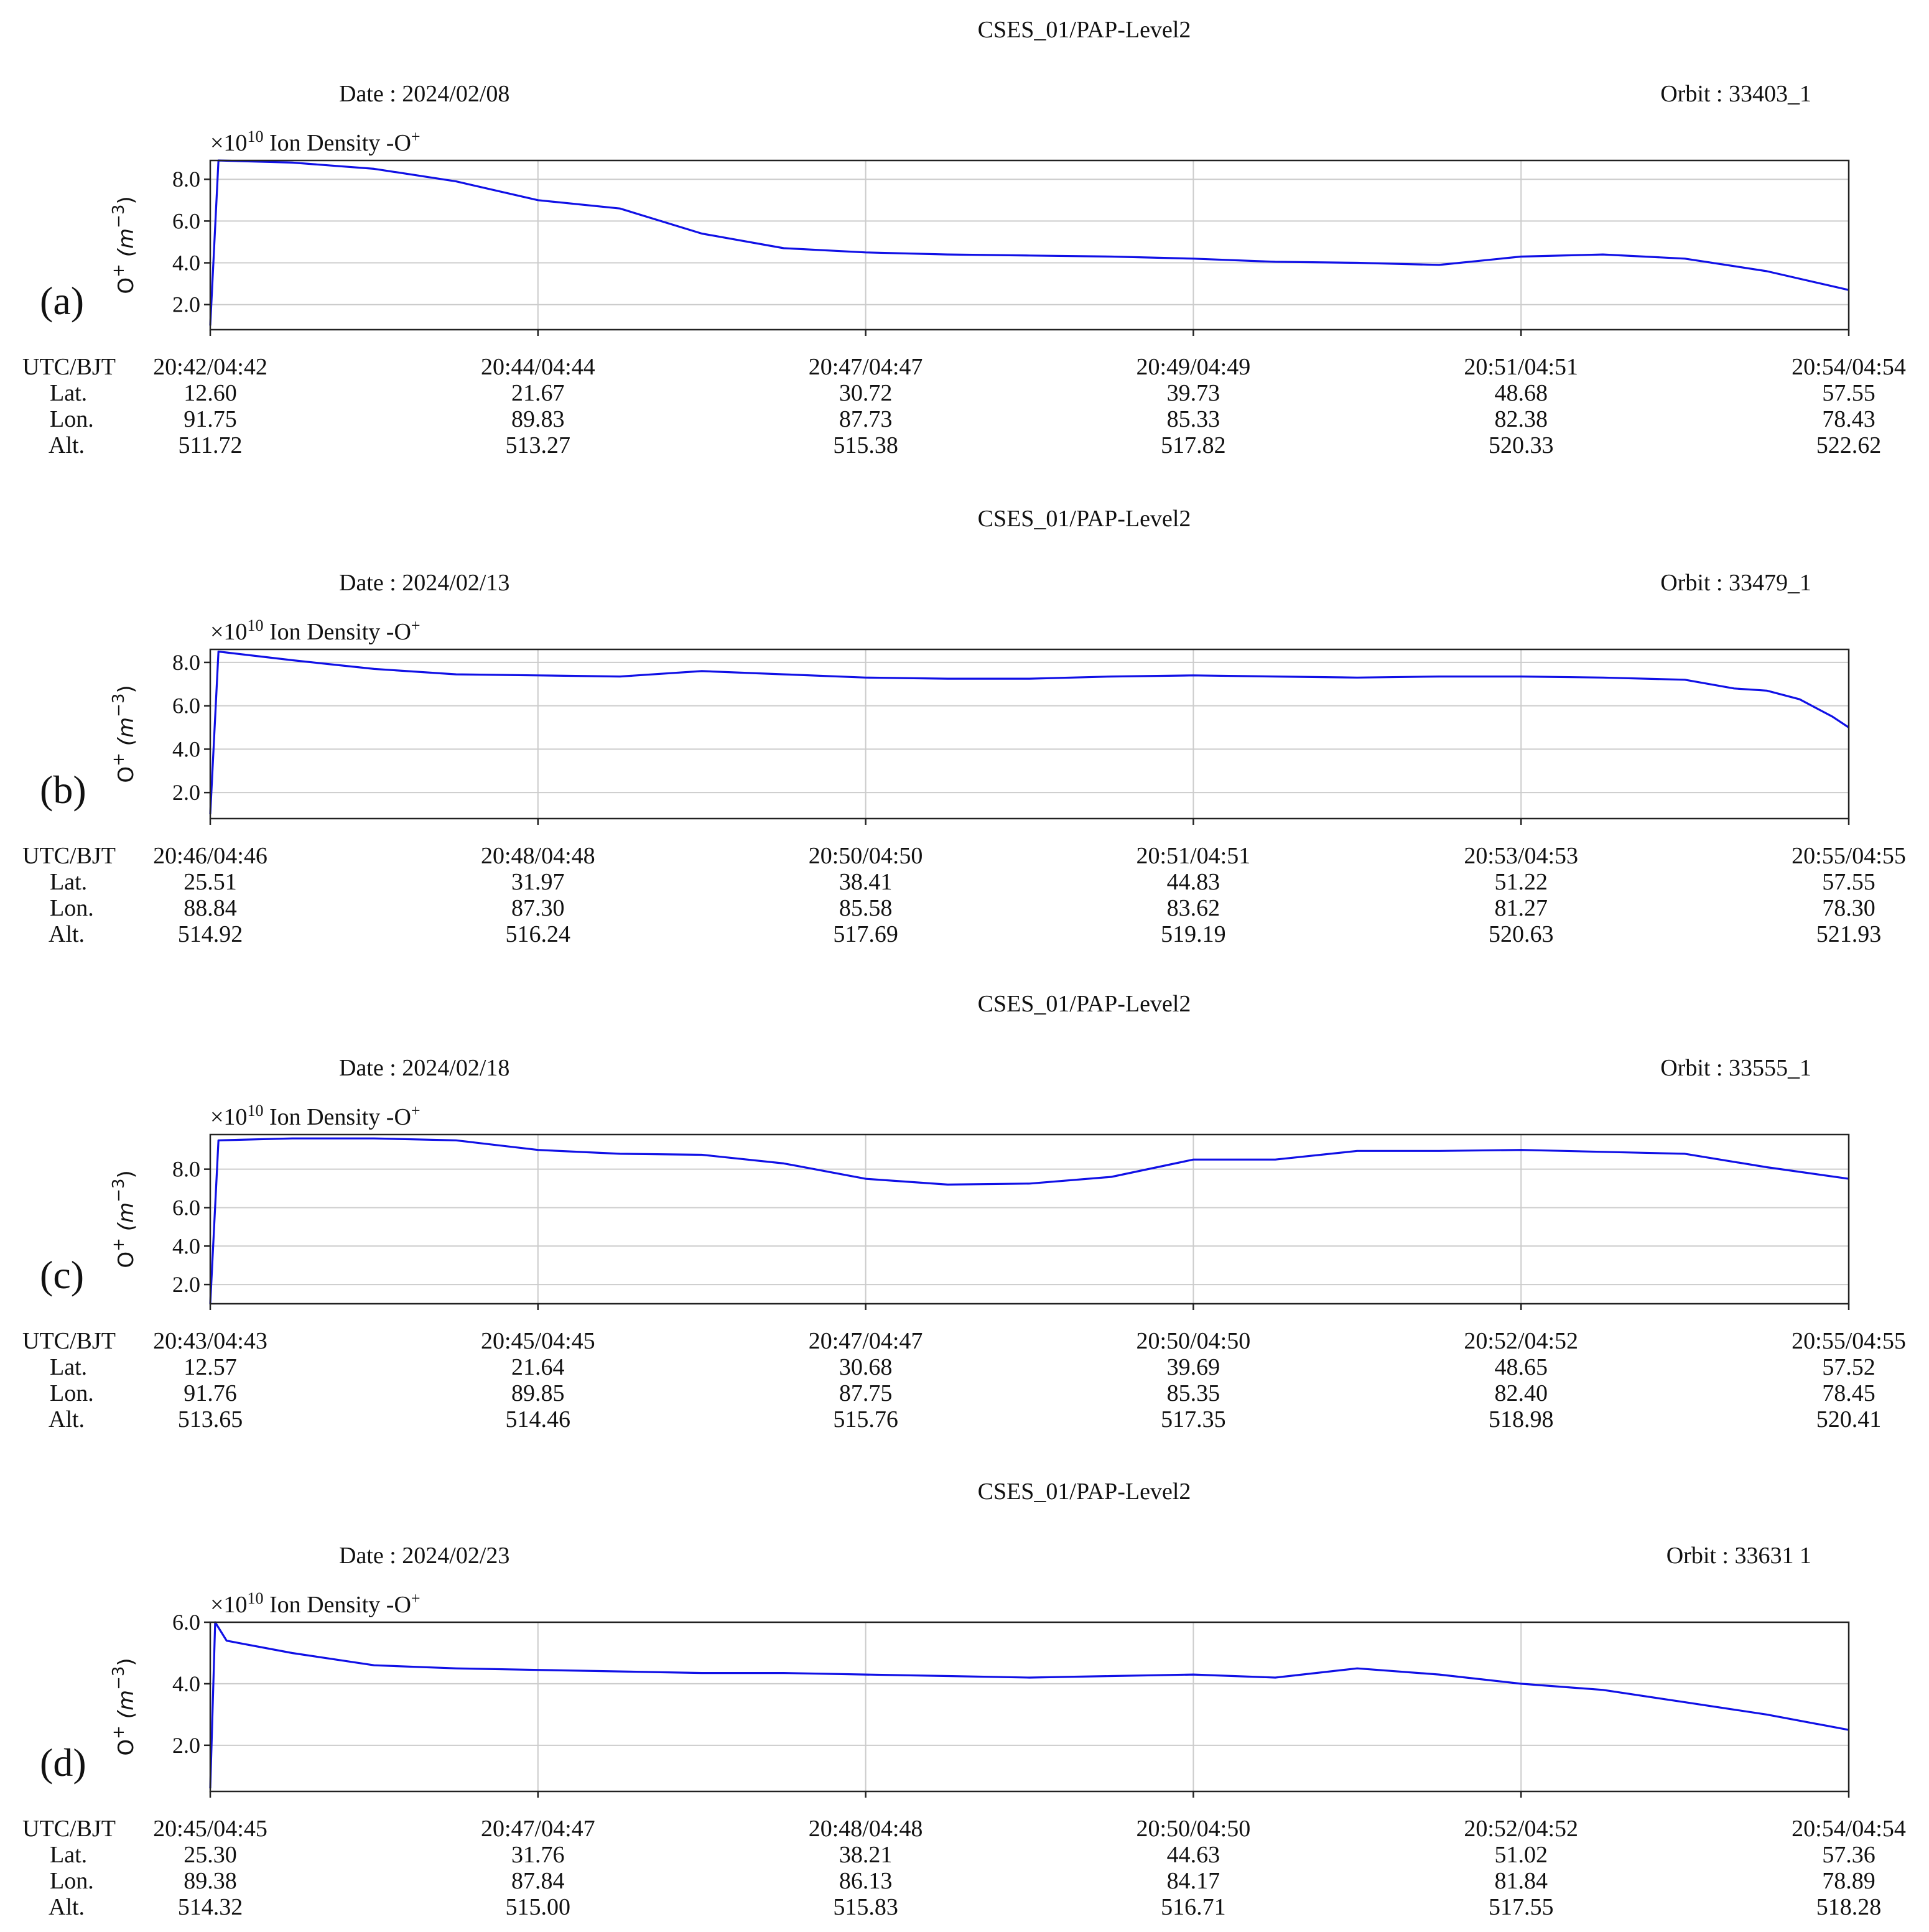 The height and width of the screenshot is (1932, 1929). What do you see at coordinates (538, 1881) in the screenshot?
I see `x-tick-lon: 87.84` at bounding box center [538, 1881].